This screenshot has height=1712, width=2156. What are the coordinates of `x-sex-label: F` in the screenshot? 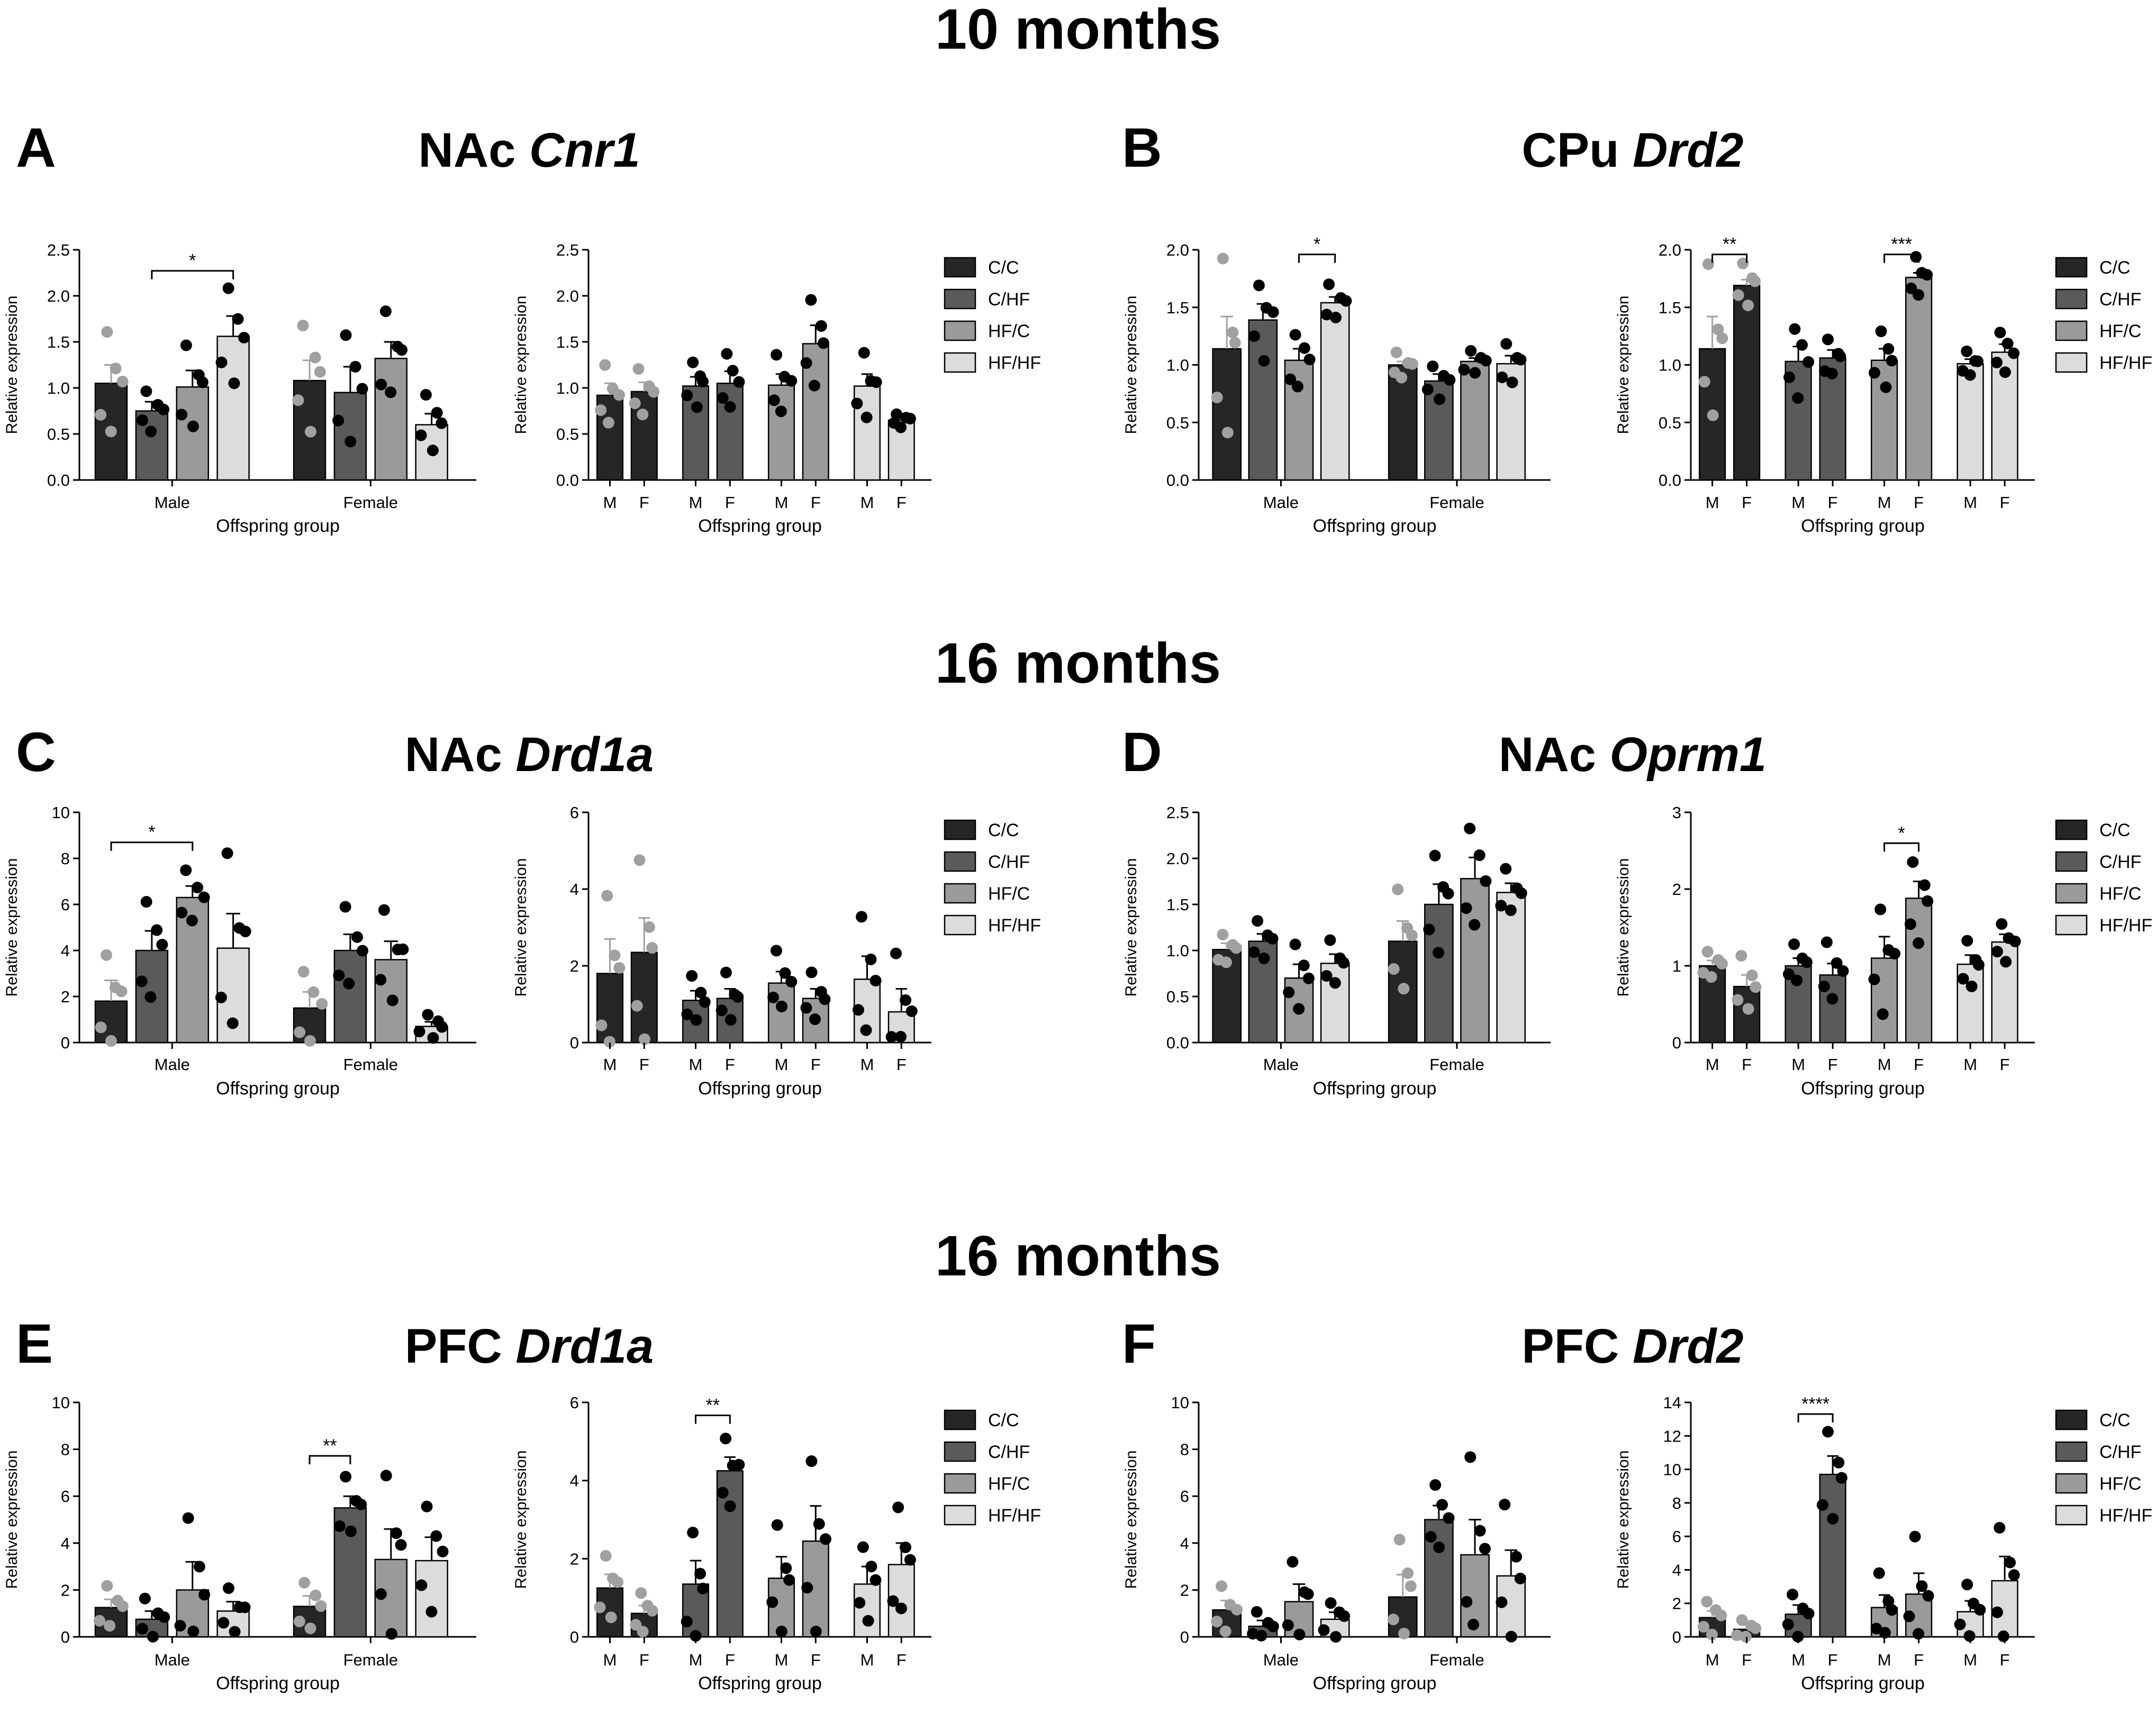 It's located at (644, 502).